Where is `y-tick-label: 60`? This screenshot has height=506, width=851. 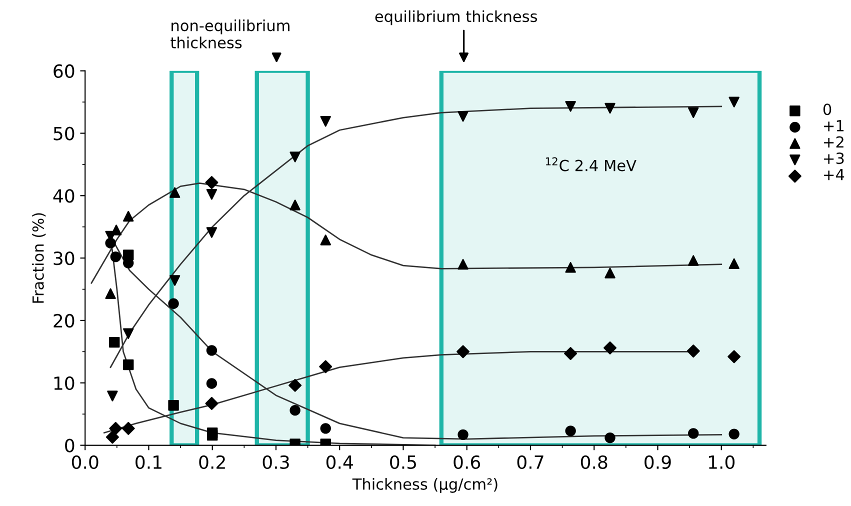 y-tick-label: 60 is located at coordinates (64, 71).